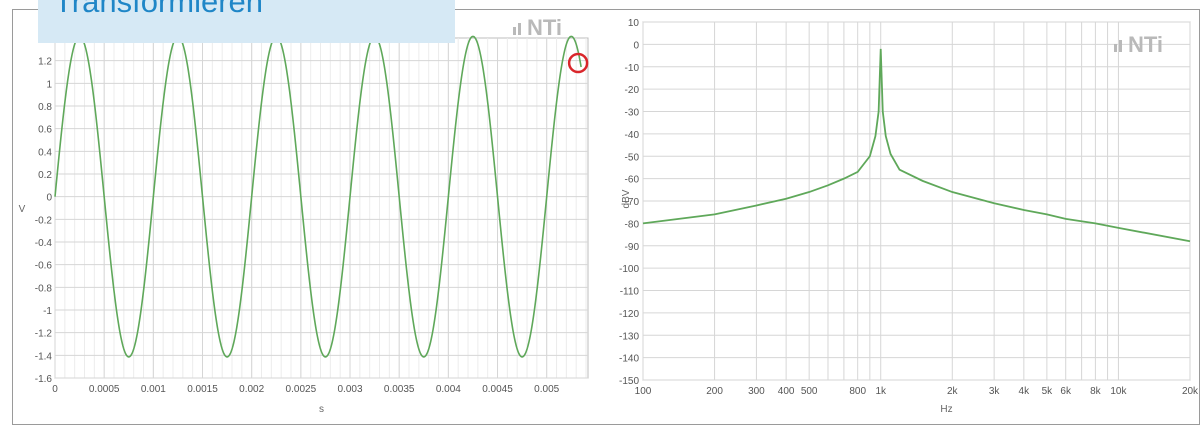 Image resolution: width=1204 pixels, height=428 pixels. What do you see at coordinates (1025, 391) in the screenshot?
I see `x-tick-label: 4k` at bounding box center [1025, 391].